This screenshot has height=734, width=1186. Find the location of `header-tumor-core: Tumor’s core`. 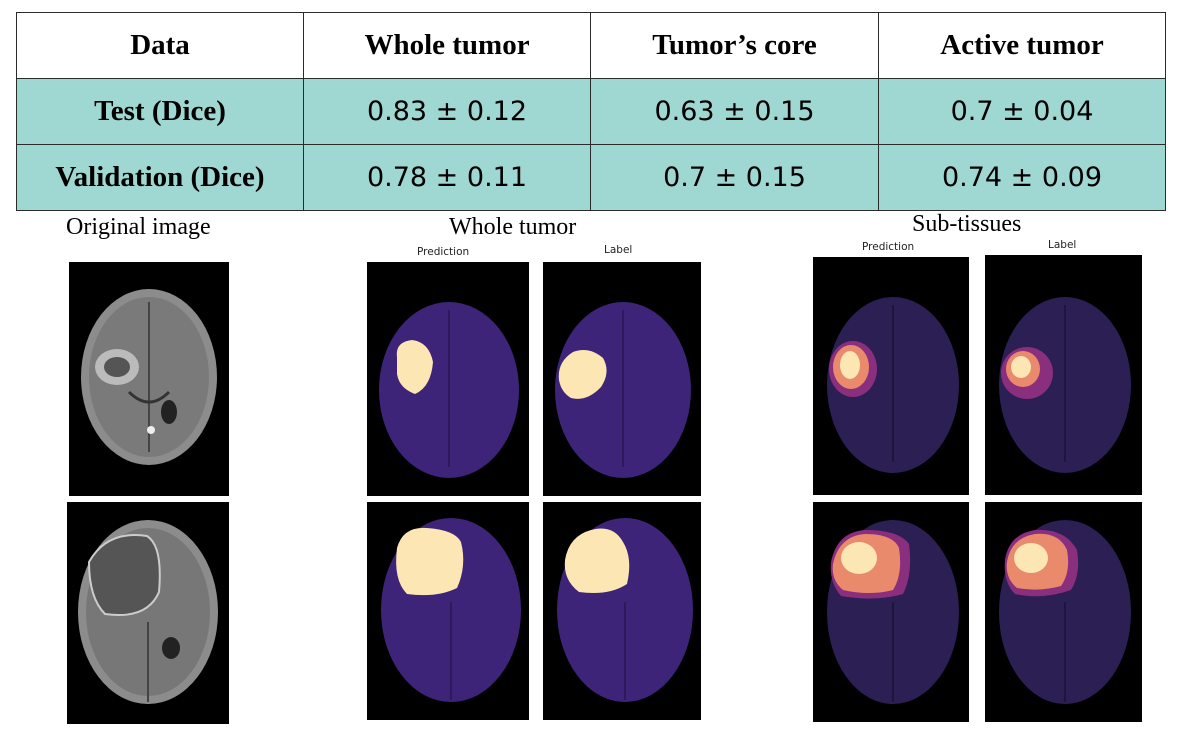

header-tumor-core: Tumor’s core is located at coordinates (734, 45).